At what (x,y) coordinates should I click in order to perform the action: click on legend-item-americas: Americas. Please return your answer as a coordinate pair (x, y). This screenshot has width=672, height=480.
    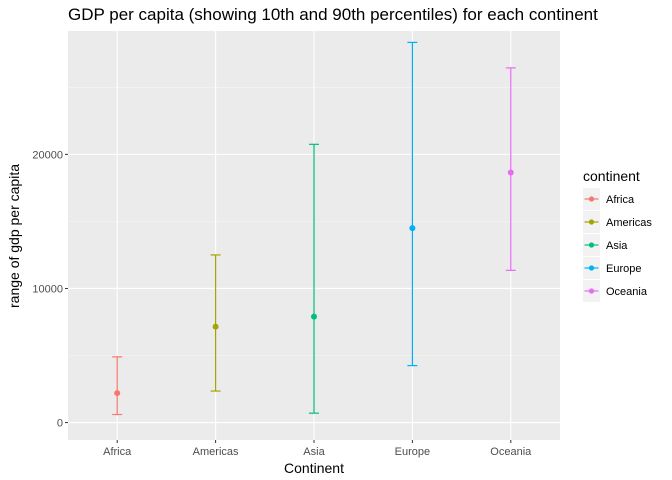
    Looking at the image, I should click on (617, 222).